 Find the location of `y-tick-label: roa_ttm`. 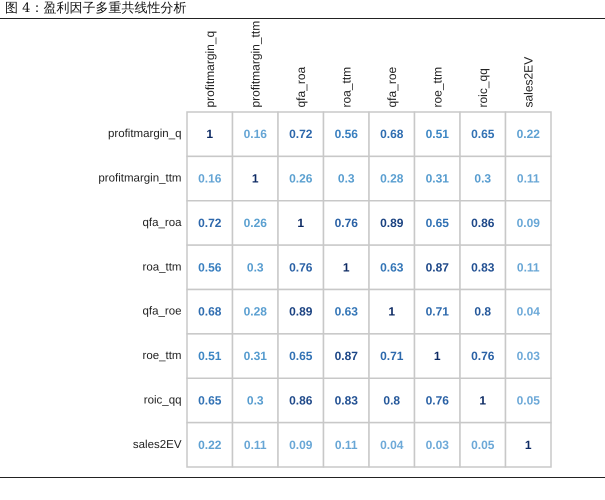

y-tick-label: roa_ttm is located at coordinates (162, 267).